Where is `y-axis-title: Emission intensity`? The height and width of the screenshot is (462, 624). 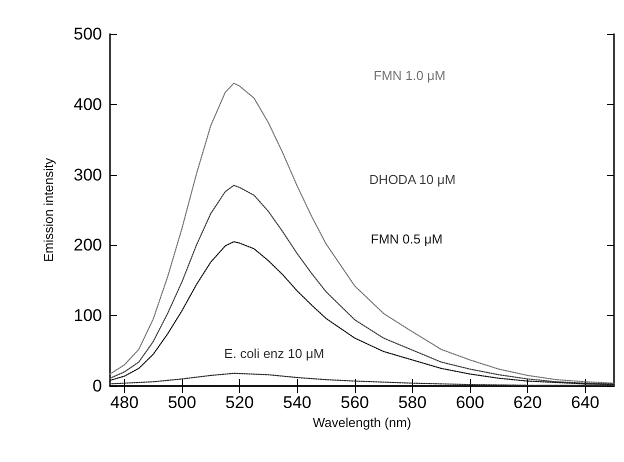
y-axis-title: Emission intensity is located at coordinates (48, 209).